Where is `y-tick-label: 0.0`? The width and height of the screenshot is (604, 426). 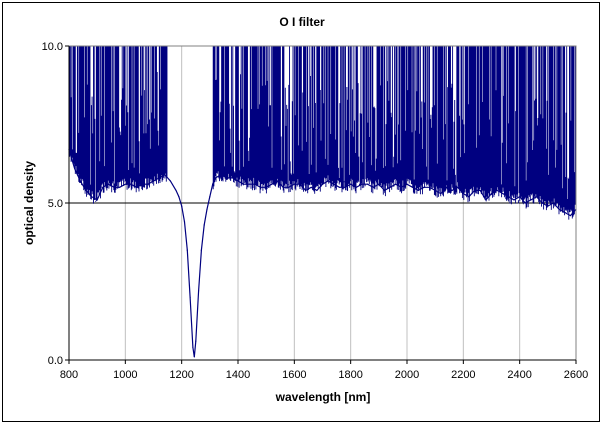 y-tick-label: 0.0 is located at coordinates (55, 361).